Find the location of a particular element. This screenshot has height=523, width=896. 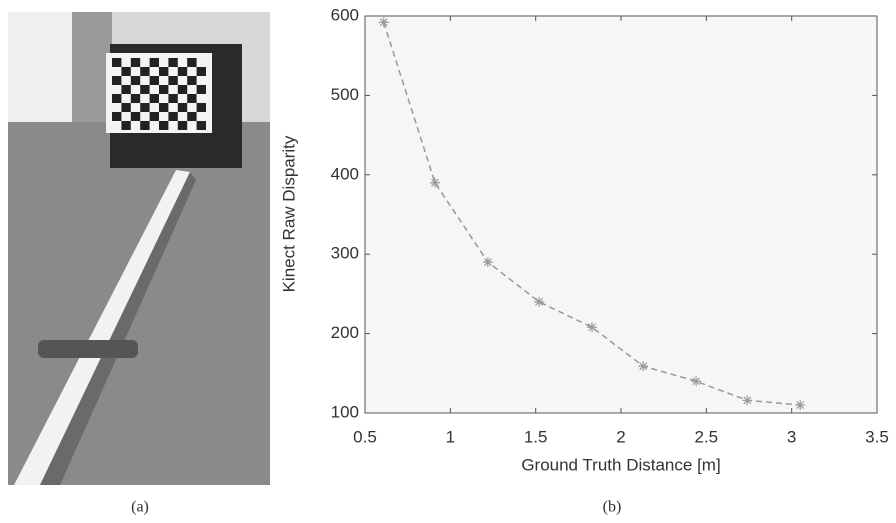

x-tick-label: 1 is located at coordinates (450, 436).